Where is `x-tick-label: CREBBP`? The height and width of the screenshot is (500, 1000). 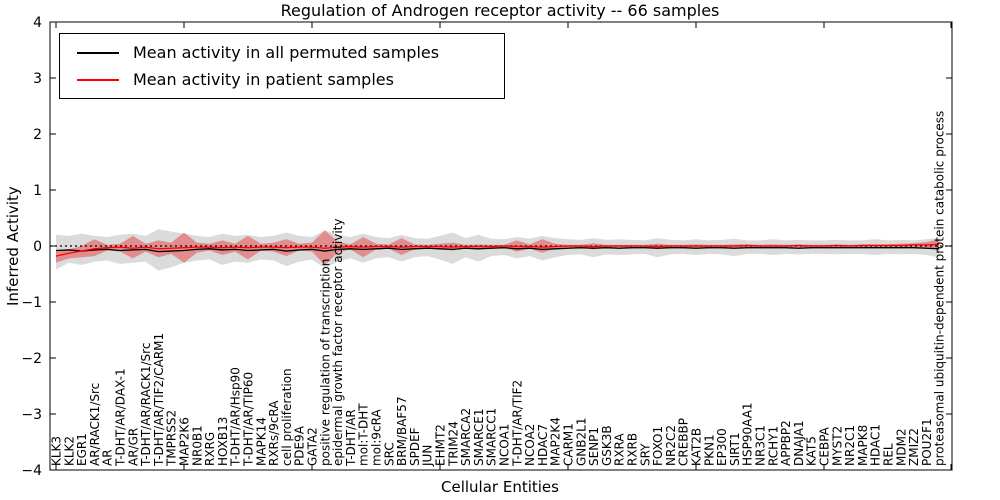 x-tick-label: CREBBP is located at coordinates (684, 442).